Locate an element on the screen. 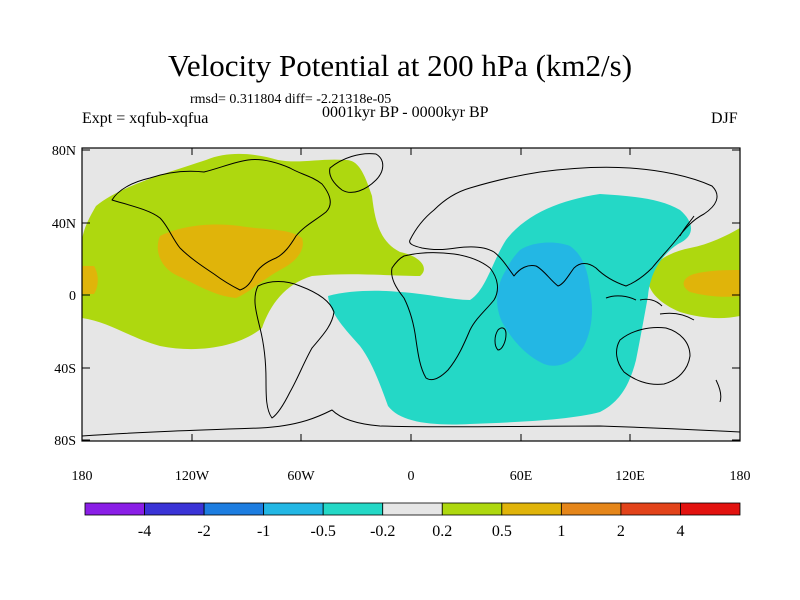 The height and width of the screenshot is (600, 800). map-title: Velocity Potential at 200 hPa (km2/s) is located at coordinates (400, 65).